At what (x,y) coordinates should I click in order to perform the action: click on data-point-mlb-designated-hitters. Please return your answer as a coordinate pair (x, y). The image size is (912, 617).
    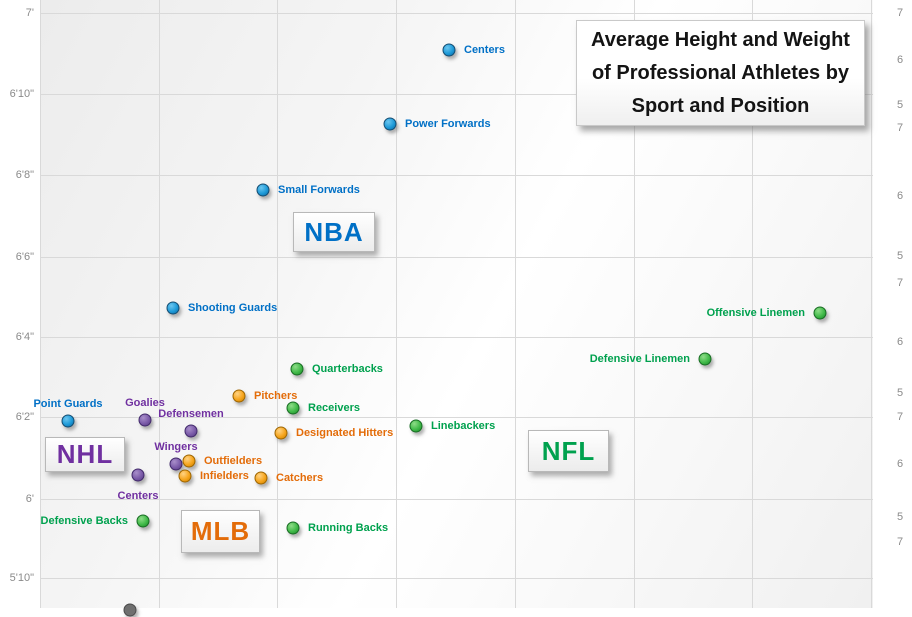
    Looking at the image, I should click on (281, 433).